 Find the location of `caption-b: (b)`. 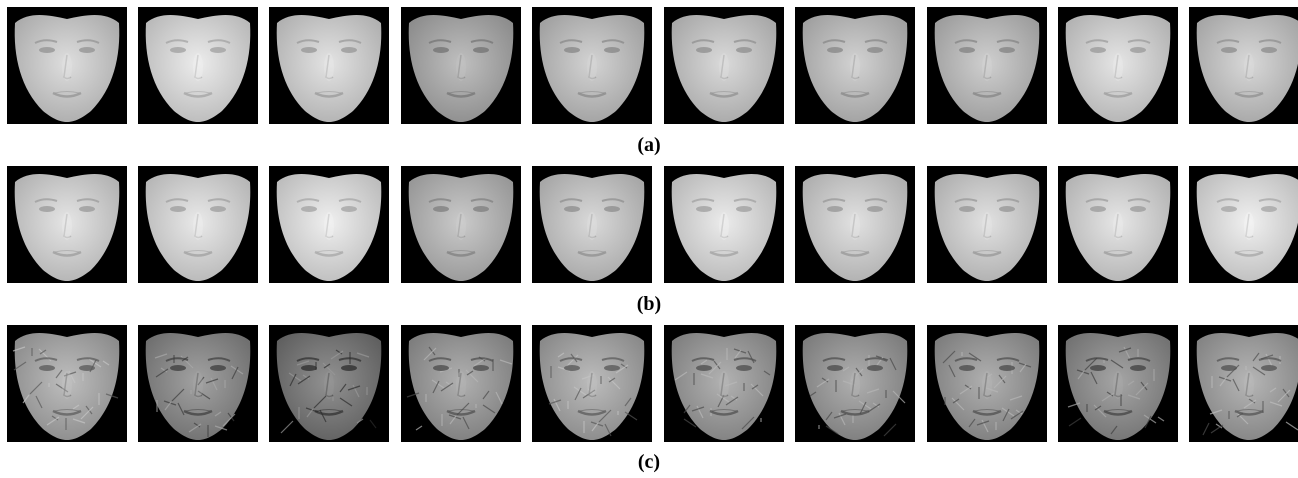

caption-b: (b) is located at coordinates (649, 304).